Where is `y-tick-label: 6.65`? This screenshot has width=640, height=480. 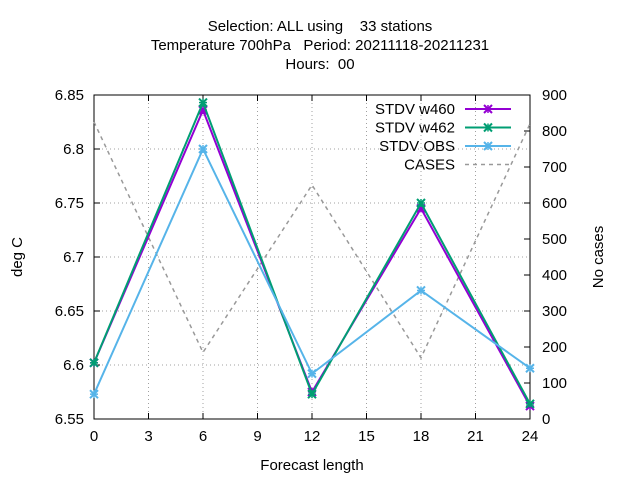
y-tick-label: 6.65 is located at coordinates (69, 311).